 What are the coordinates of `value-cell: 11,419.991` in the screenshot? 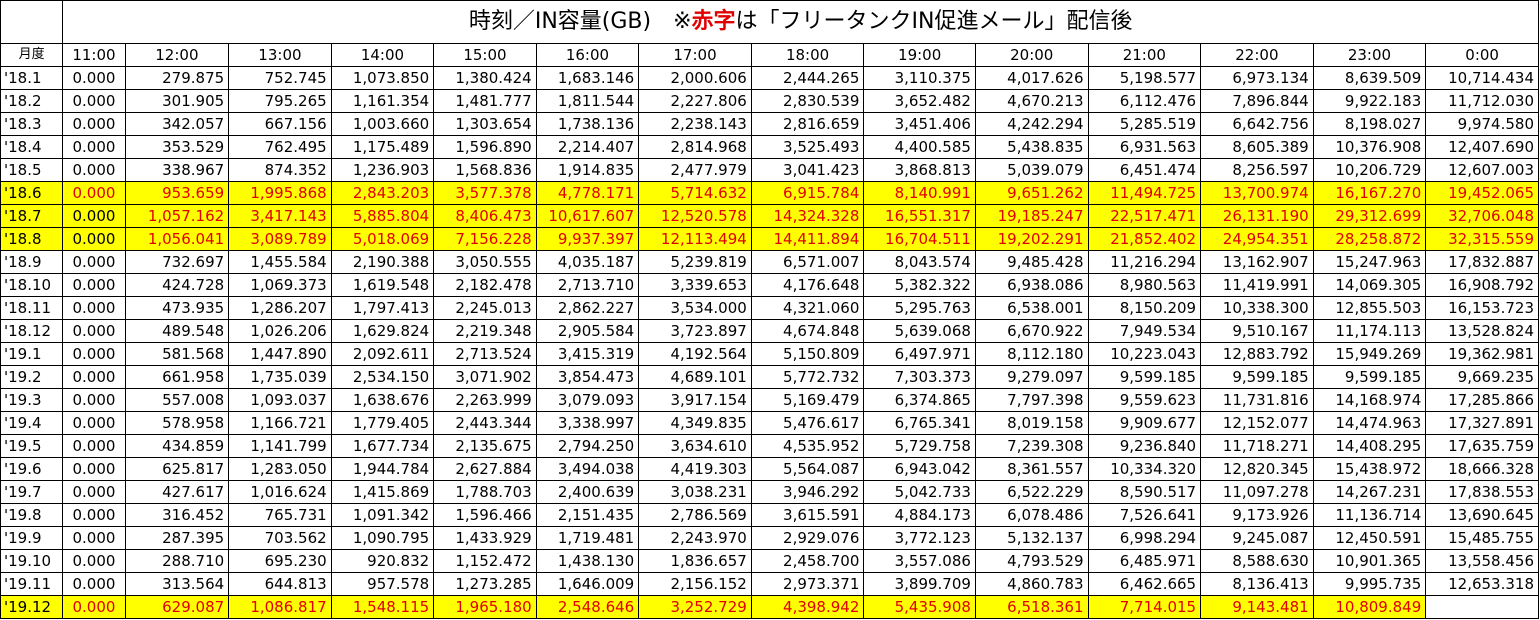 It's located at (1257, 285).